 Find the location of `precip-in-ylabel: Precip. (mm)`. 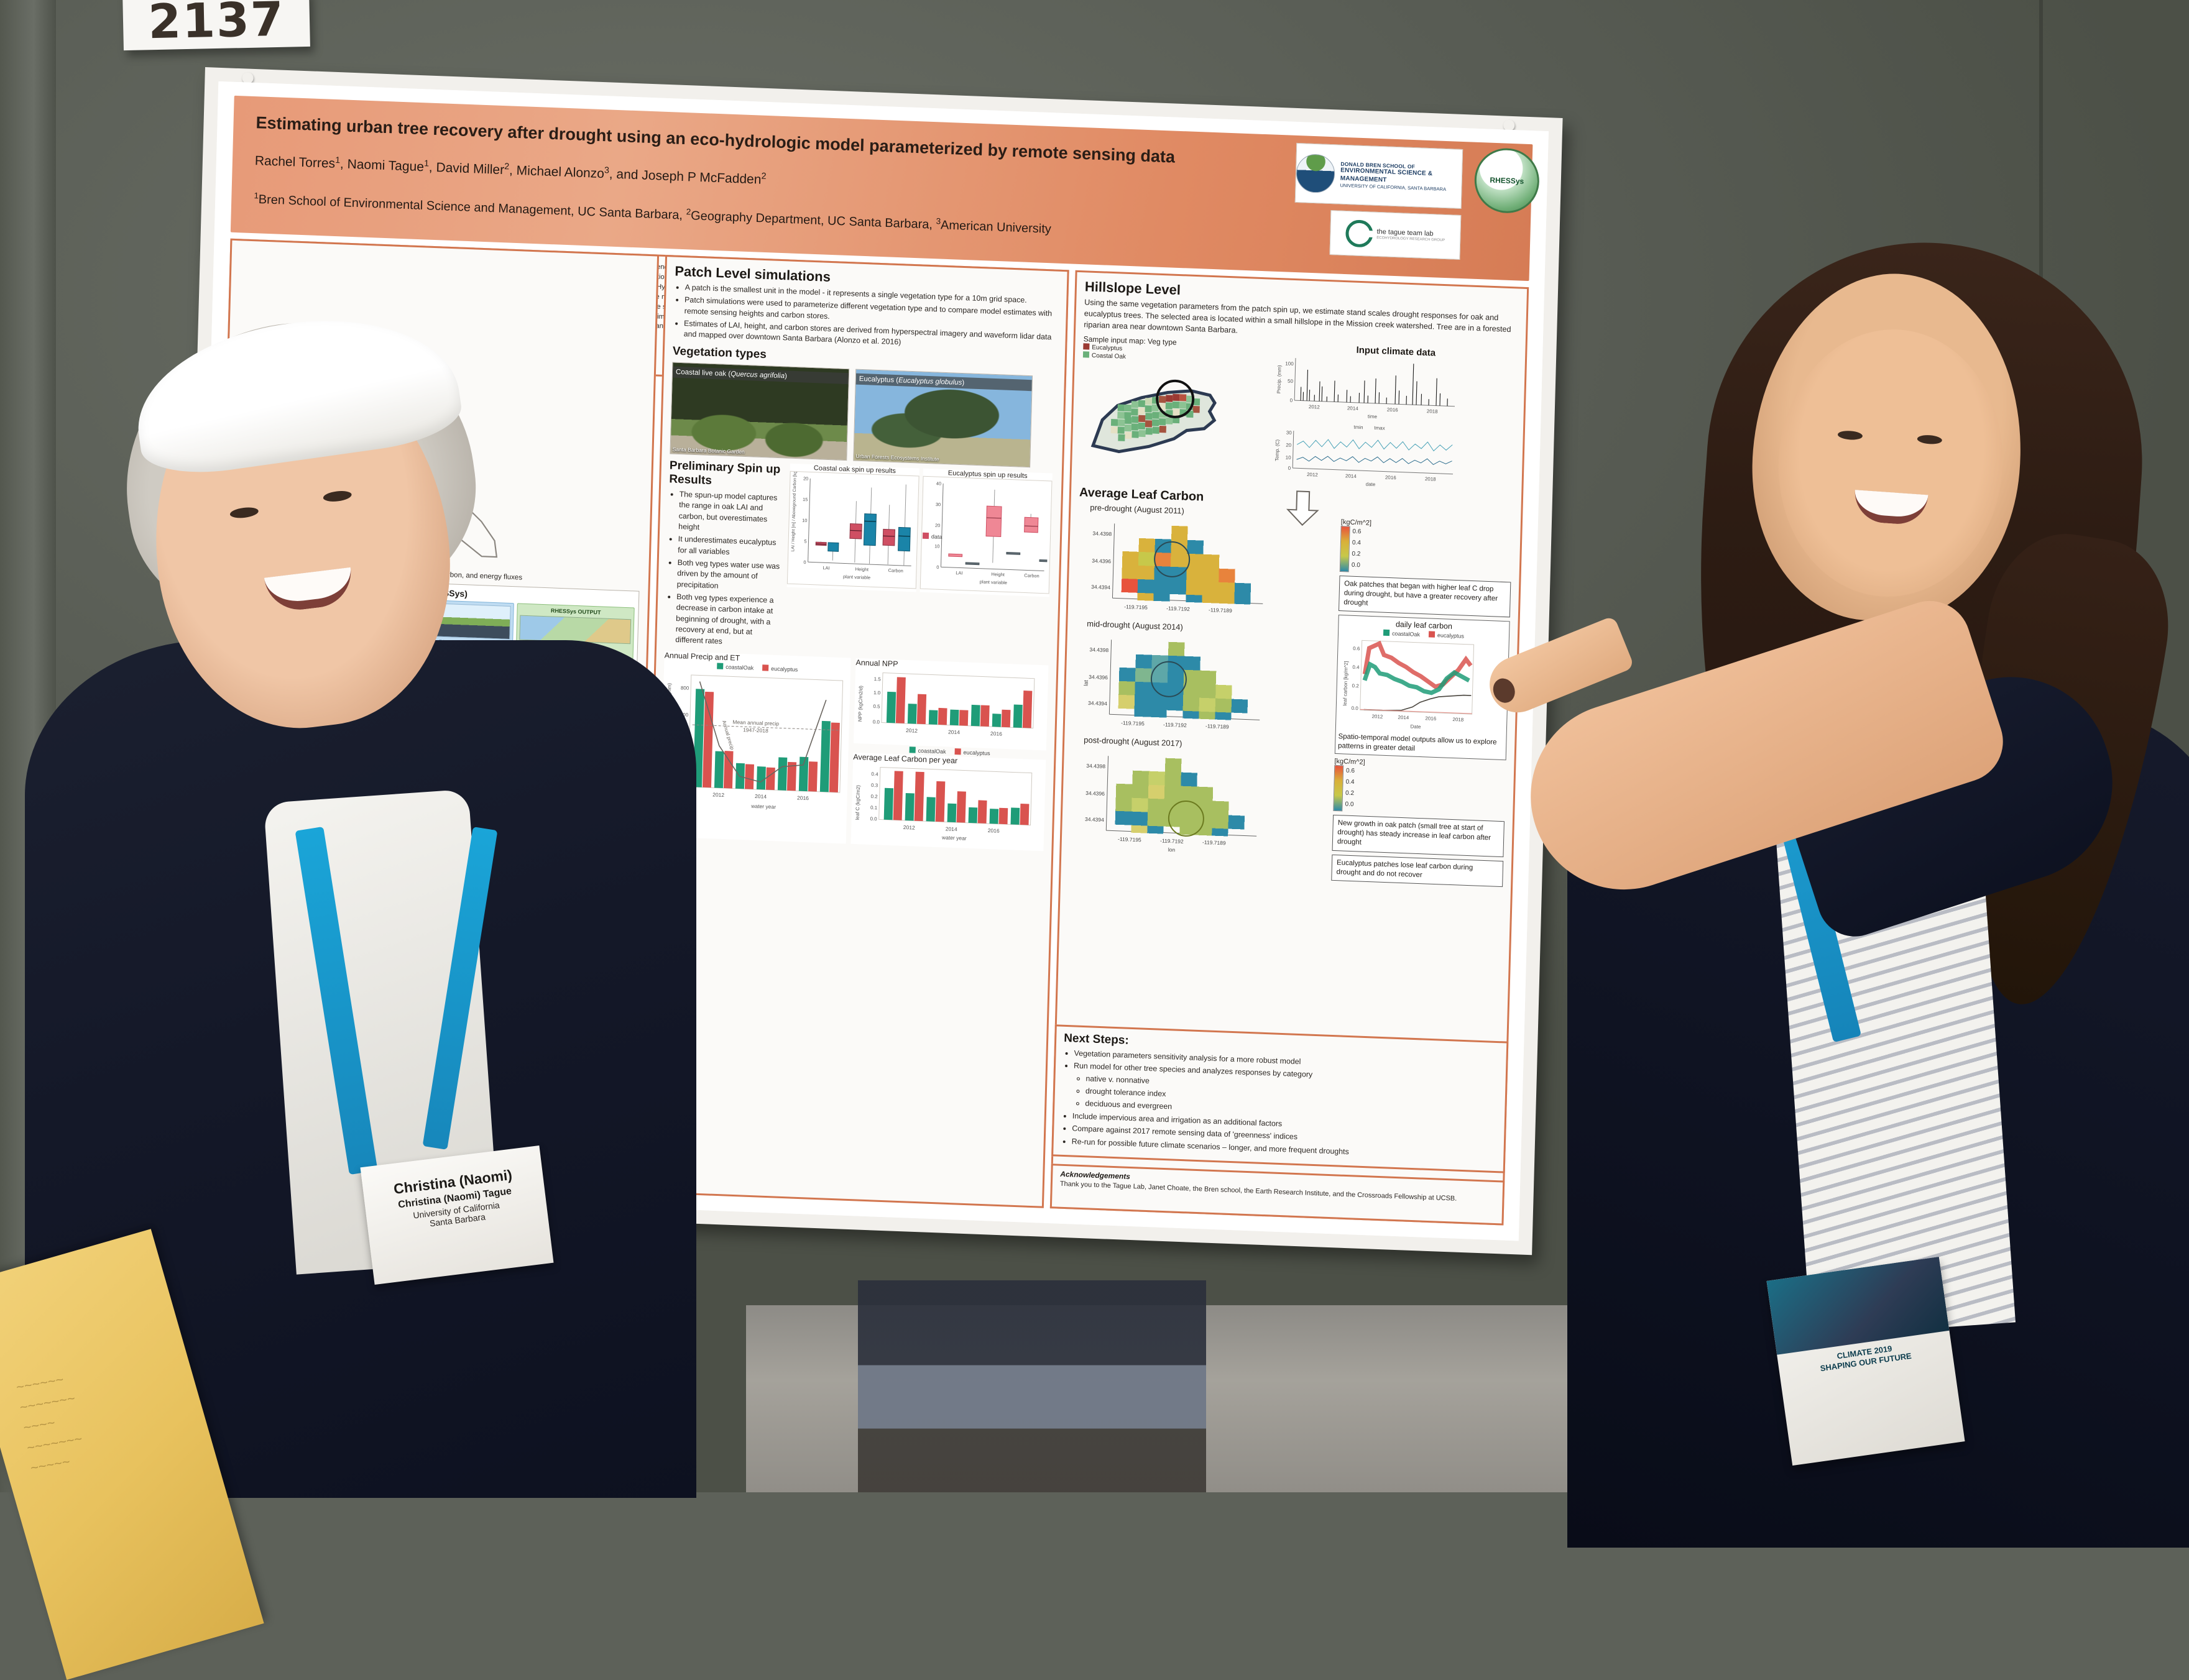

precip-in-ylabel: Precip. (mm) is located at coordinates (1279, 378).